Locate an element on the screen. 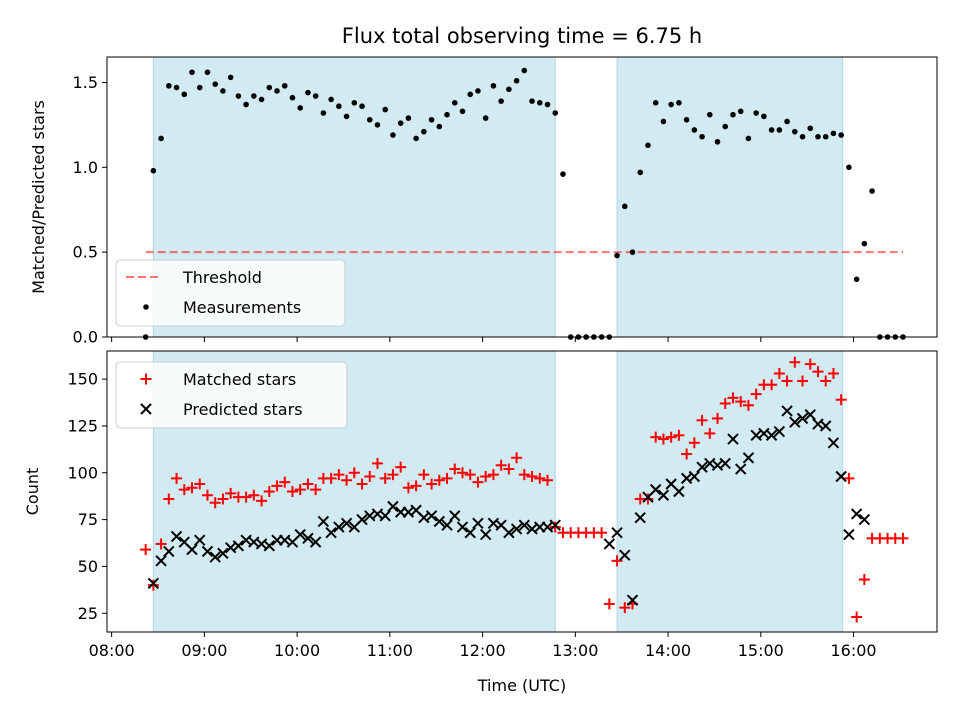 The height and width of the screenshot is (720, 960). x-tick-label: 08:00 is located at coordinates (112, 650).